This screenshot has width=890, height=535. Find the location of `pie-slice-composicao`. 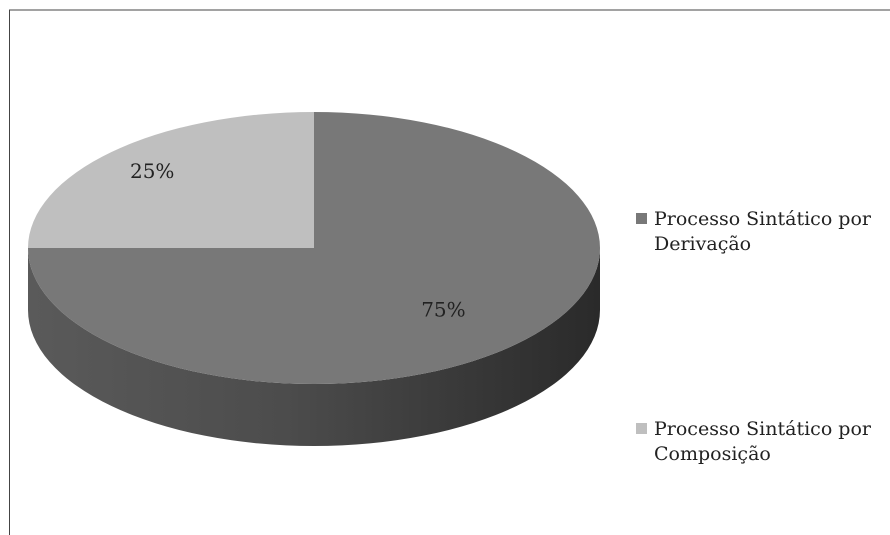

pie-slice-composicao is located at coordinates (171, 180).